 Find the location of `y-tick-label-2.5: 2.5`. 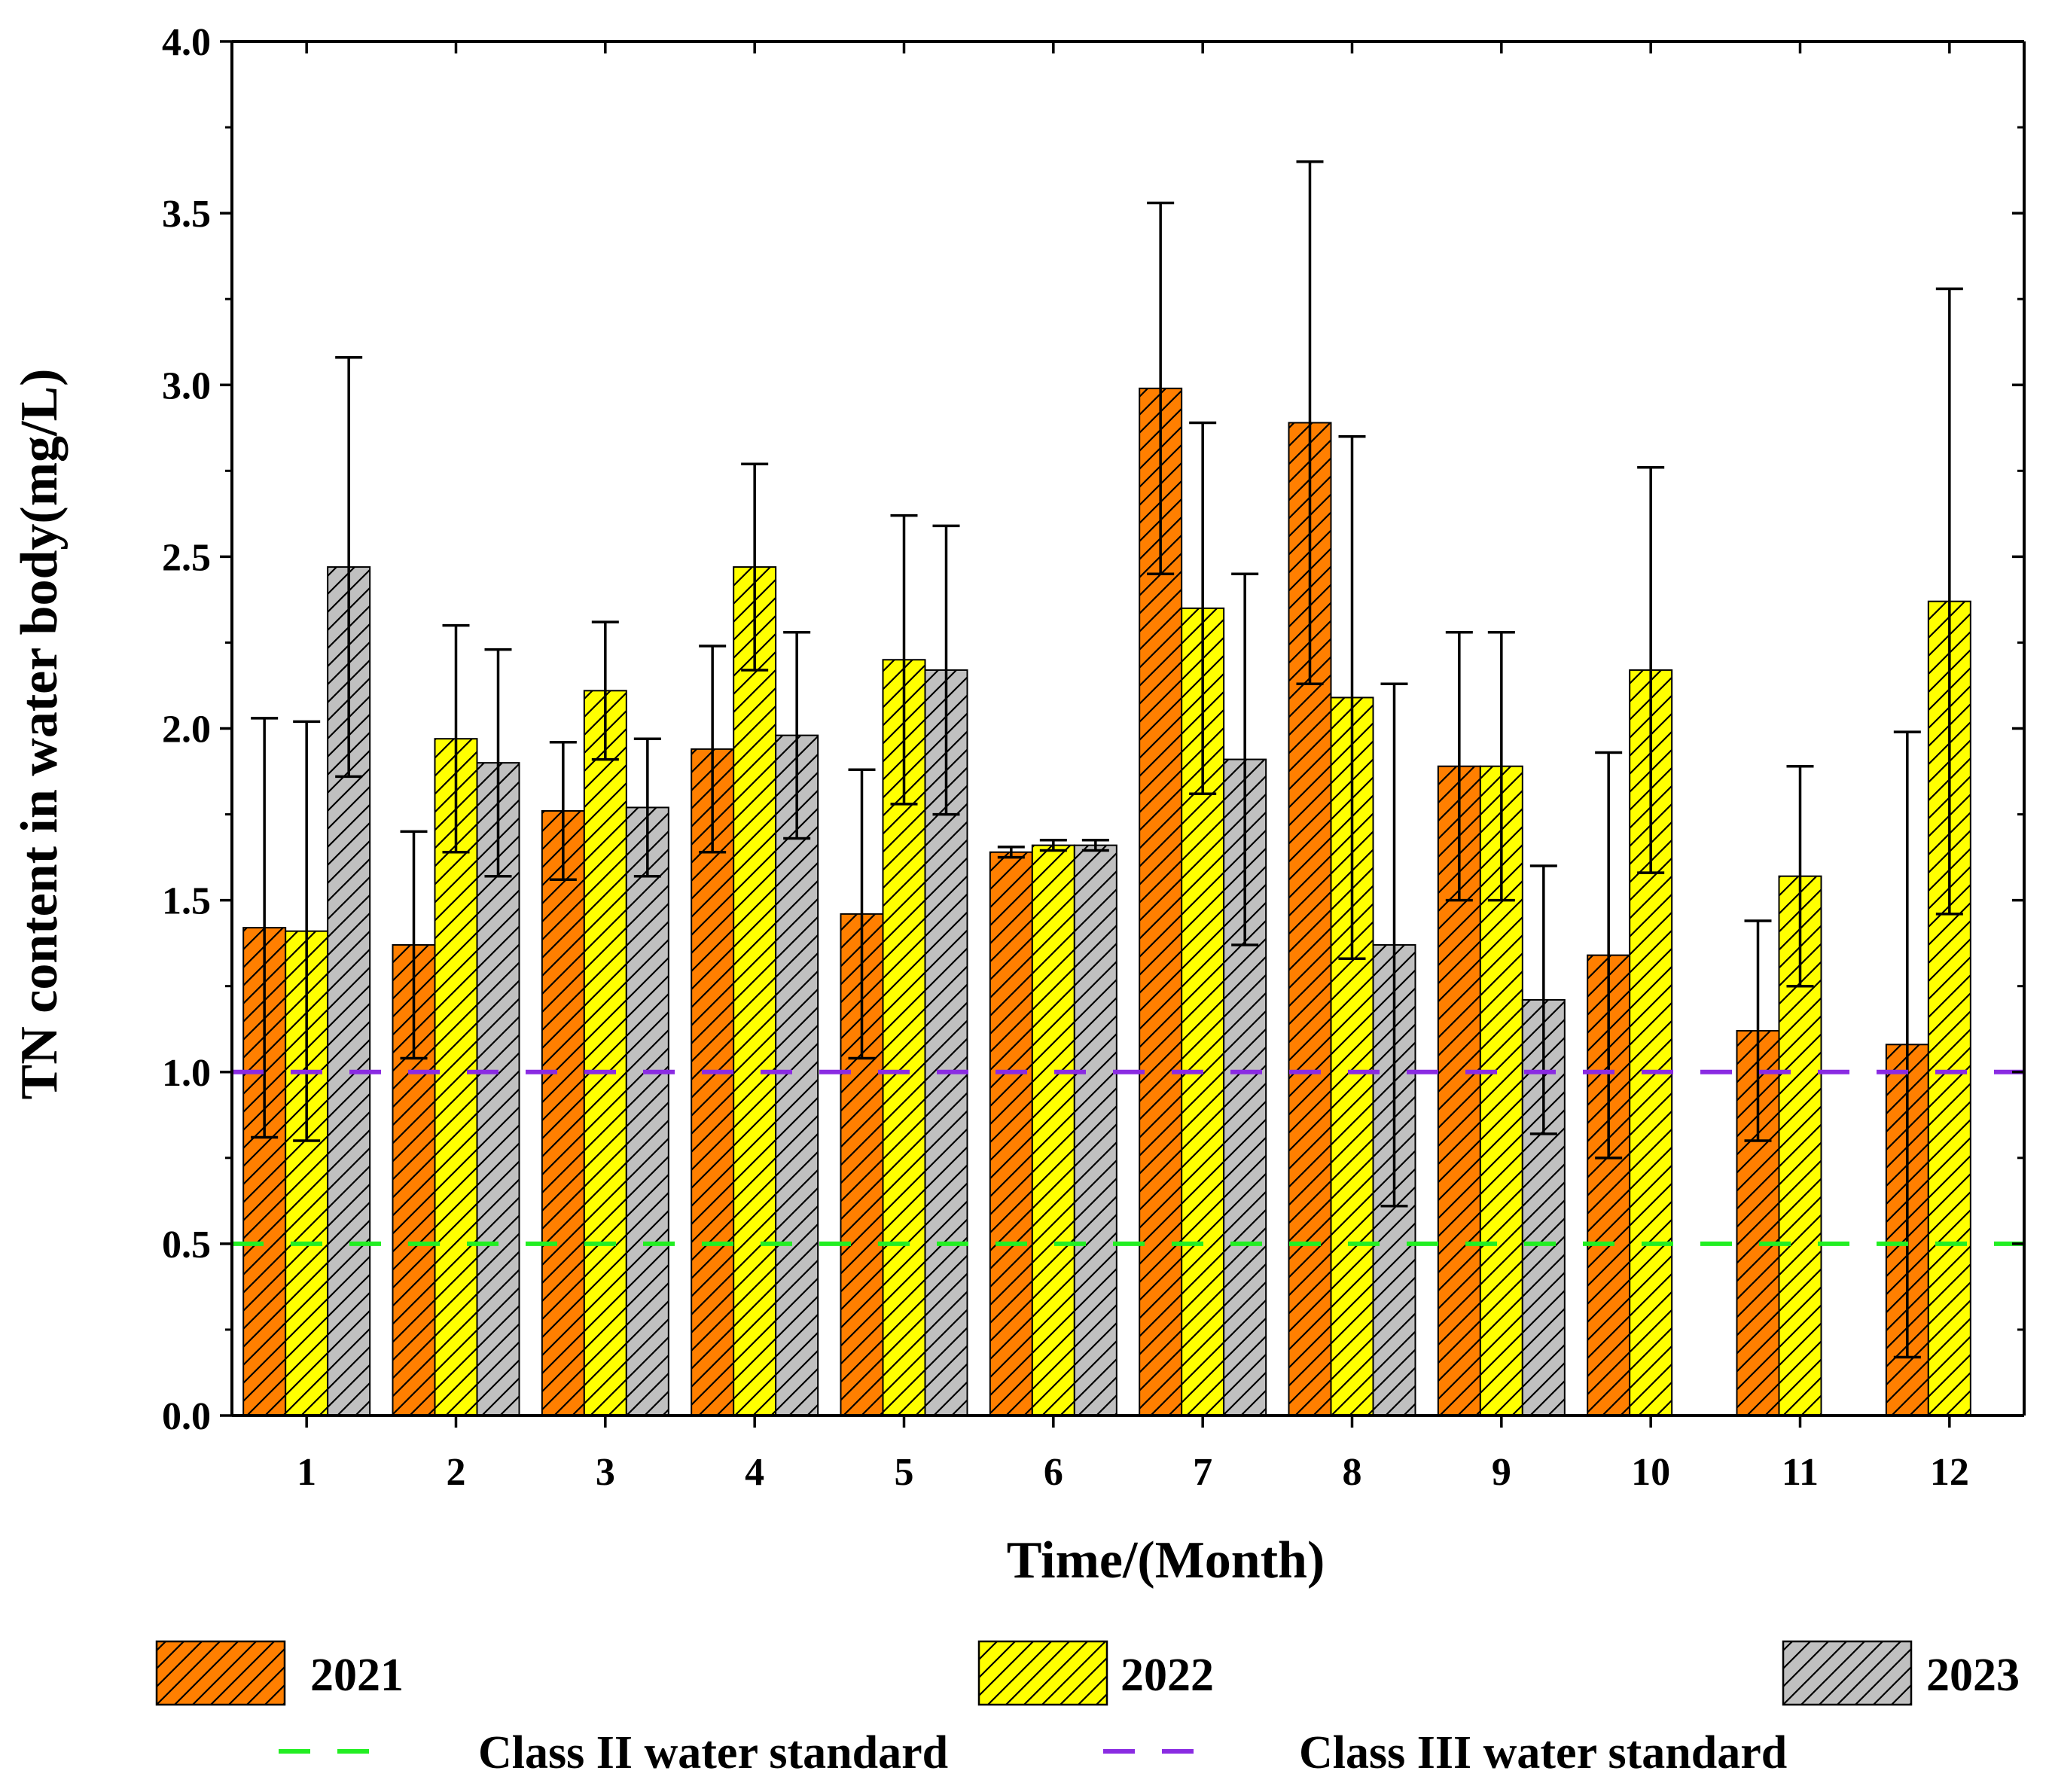

y-tick-label-2.5: 2.5 is located at coordinates (186, 557).